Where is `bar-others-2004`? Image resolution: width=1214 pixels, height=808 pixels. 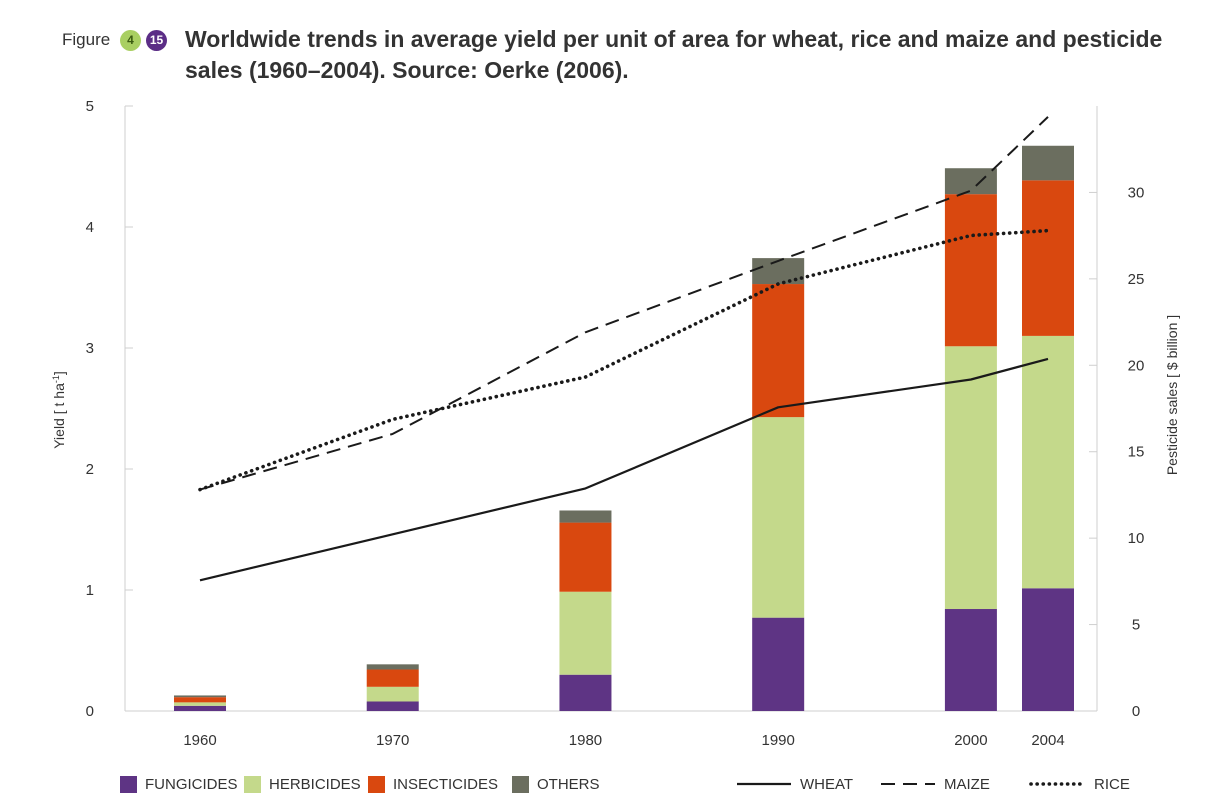 bar-others-2004 is located at coordinates (1048, 163).